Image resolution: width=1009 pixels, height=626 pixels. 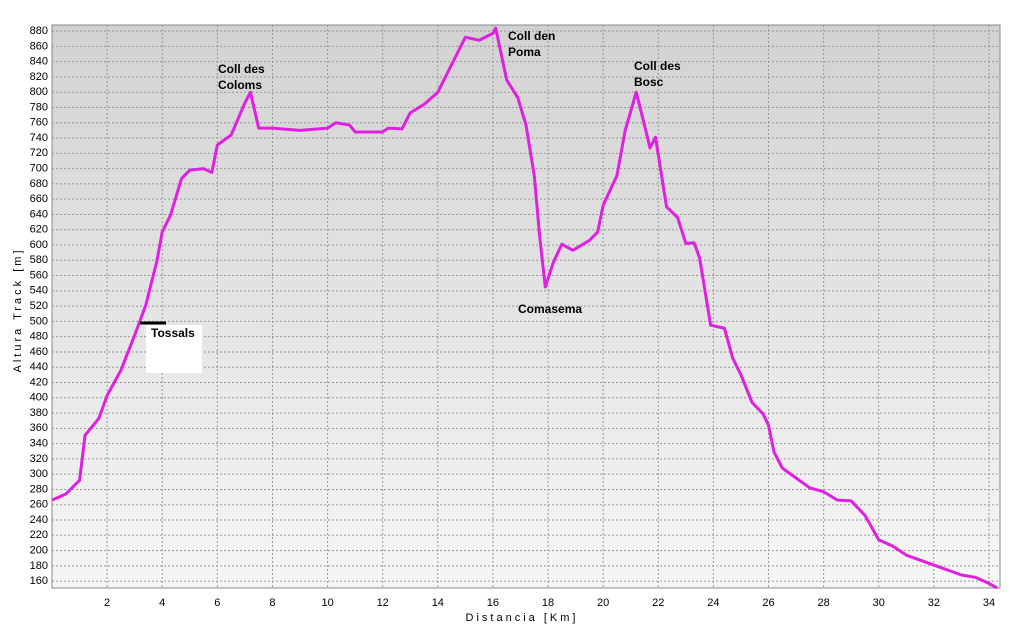 I want to click on x-tick-label: 16, so click(x=493, y=603).